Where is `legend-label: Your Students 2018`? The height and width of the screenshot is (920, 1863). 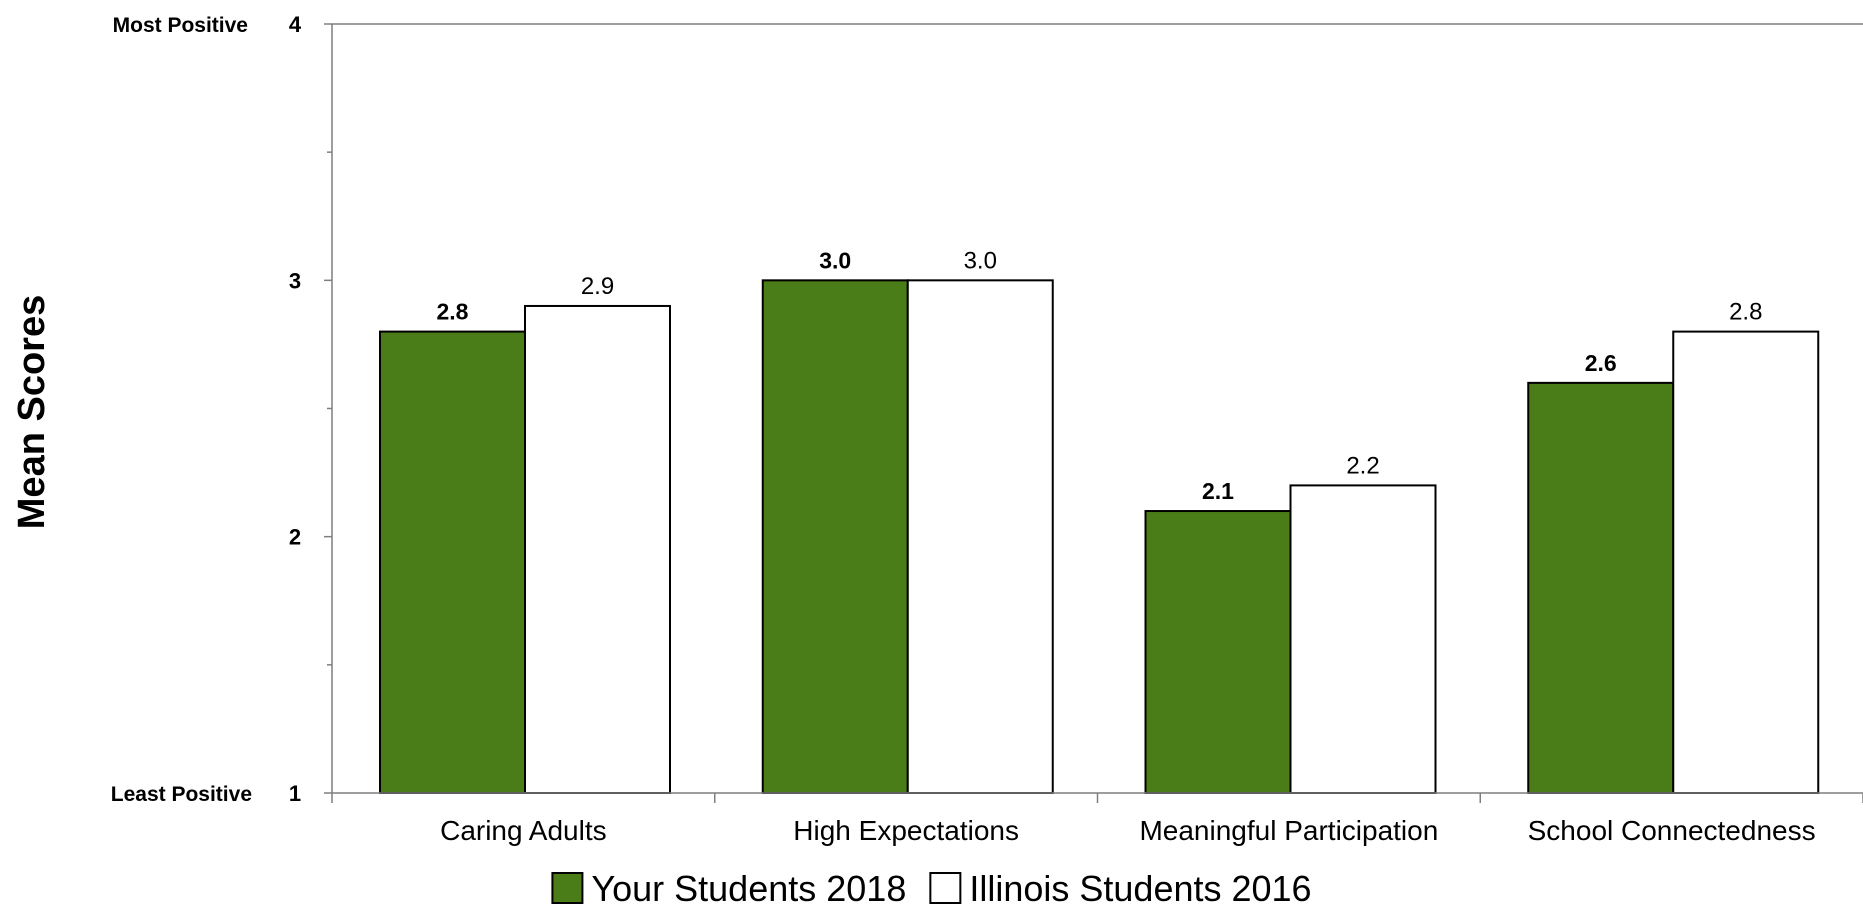 legend-label: Your Students 2018 is located at coordinates (748, 888).